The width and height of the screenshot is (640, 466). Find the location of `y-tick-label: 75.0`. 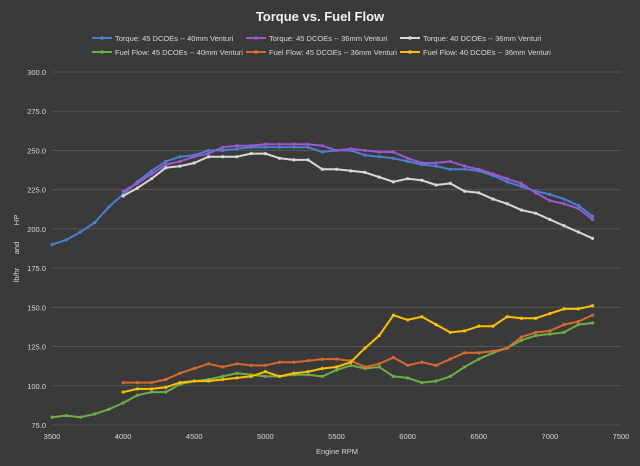

y-tick-label: 75.0 is located at coordinates (38, 425).